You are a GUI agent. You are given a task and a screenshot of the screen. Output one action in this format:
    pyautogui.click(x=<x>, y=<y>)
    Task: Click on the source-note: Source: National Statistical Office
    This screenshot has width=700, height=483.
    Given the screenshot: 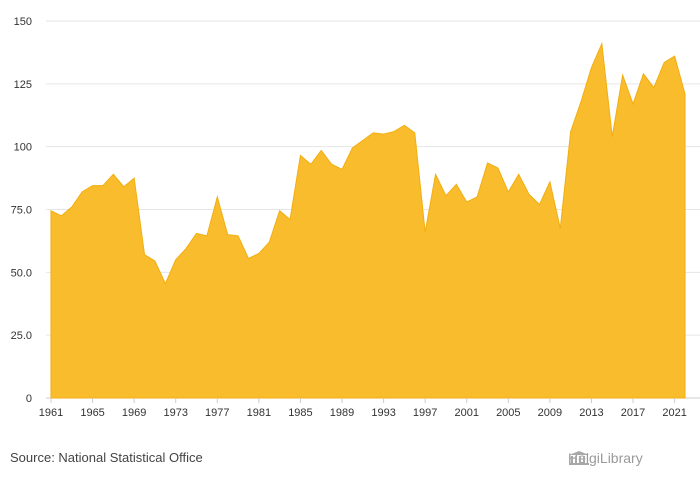 What is the action you would take?
    pyautogui.click(x=106, y=457)
    